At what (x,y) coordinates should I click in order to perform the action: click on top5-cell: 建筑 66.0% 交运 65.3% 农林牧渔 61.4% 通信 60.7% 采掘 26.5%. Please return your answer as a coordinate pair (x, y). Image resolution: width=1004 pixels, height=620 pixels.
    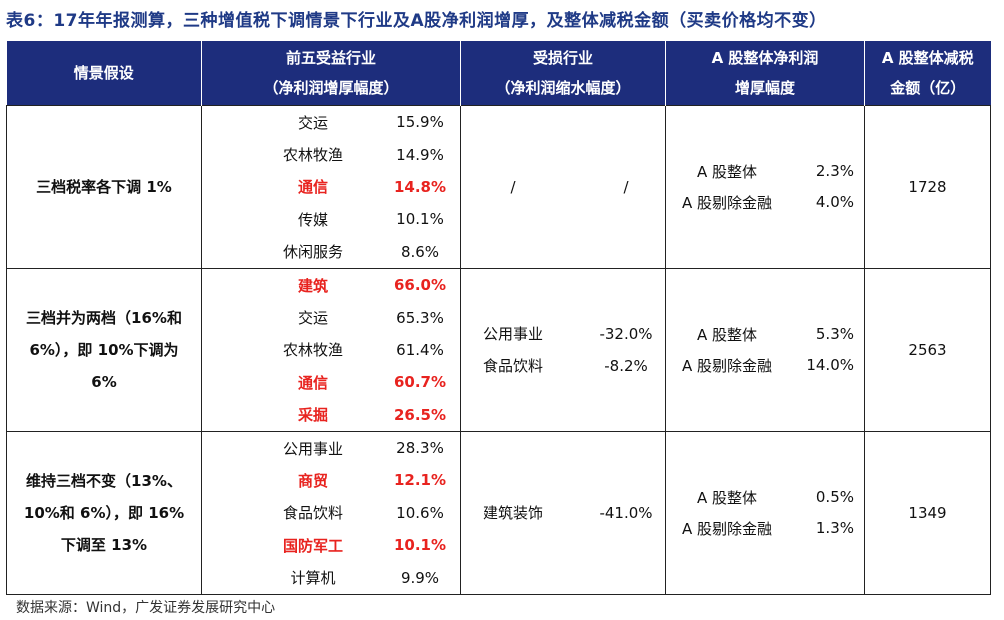
    Looking at the image, I should click on (331, 349).